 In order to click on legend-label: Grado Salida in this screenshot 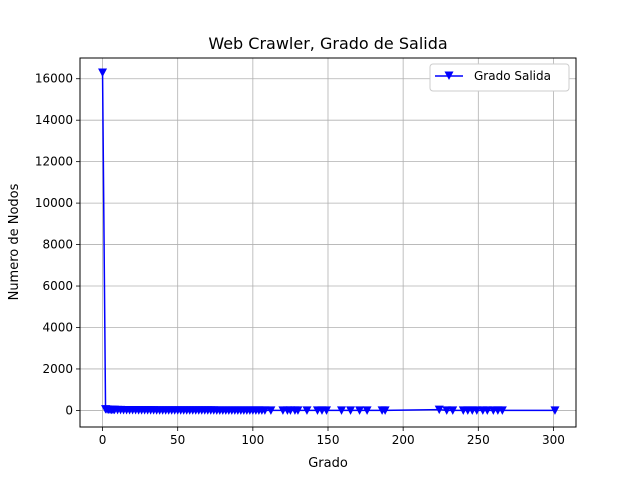, I will do `click(512, 76)`.